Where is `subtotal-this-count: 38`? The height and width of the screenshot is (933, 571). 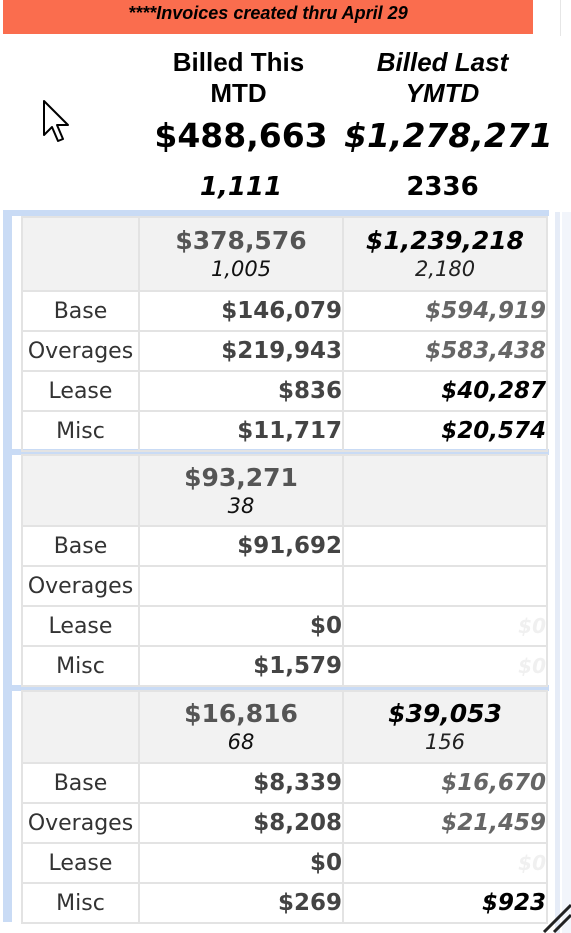
subtotal-this-count: 38 is located at coordinates (241, 505).